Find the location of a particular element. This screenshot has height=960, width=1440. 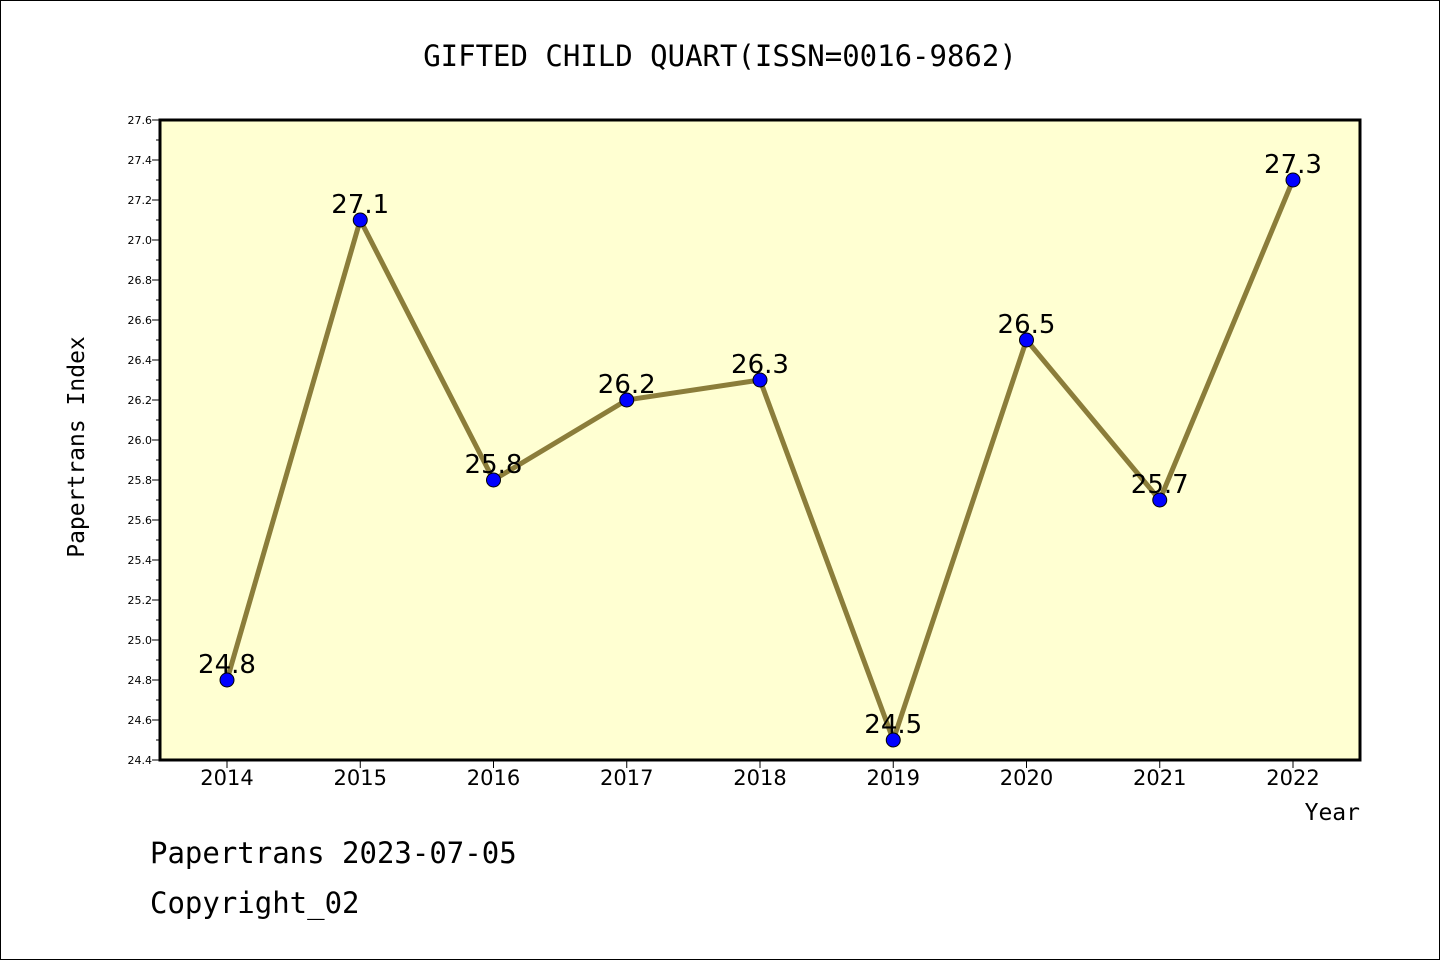

y-tick-label: 25.2 is located at coordinates (140, 600).